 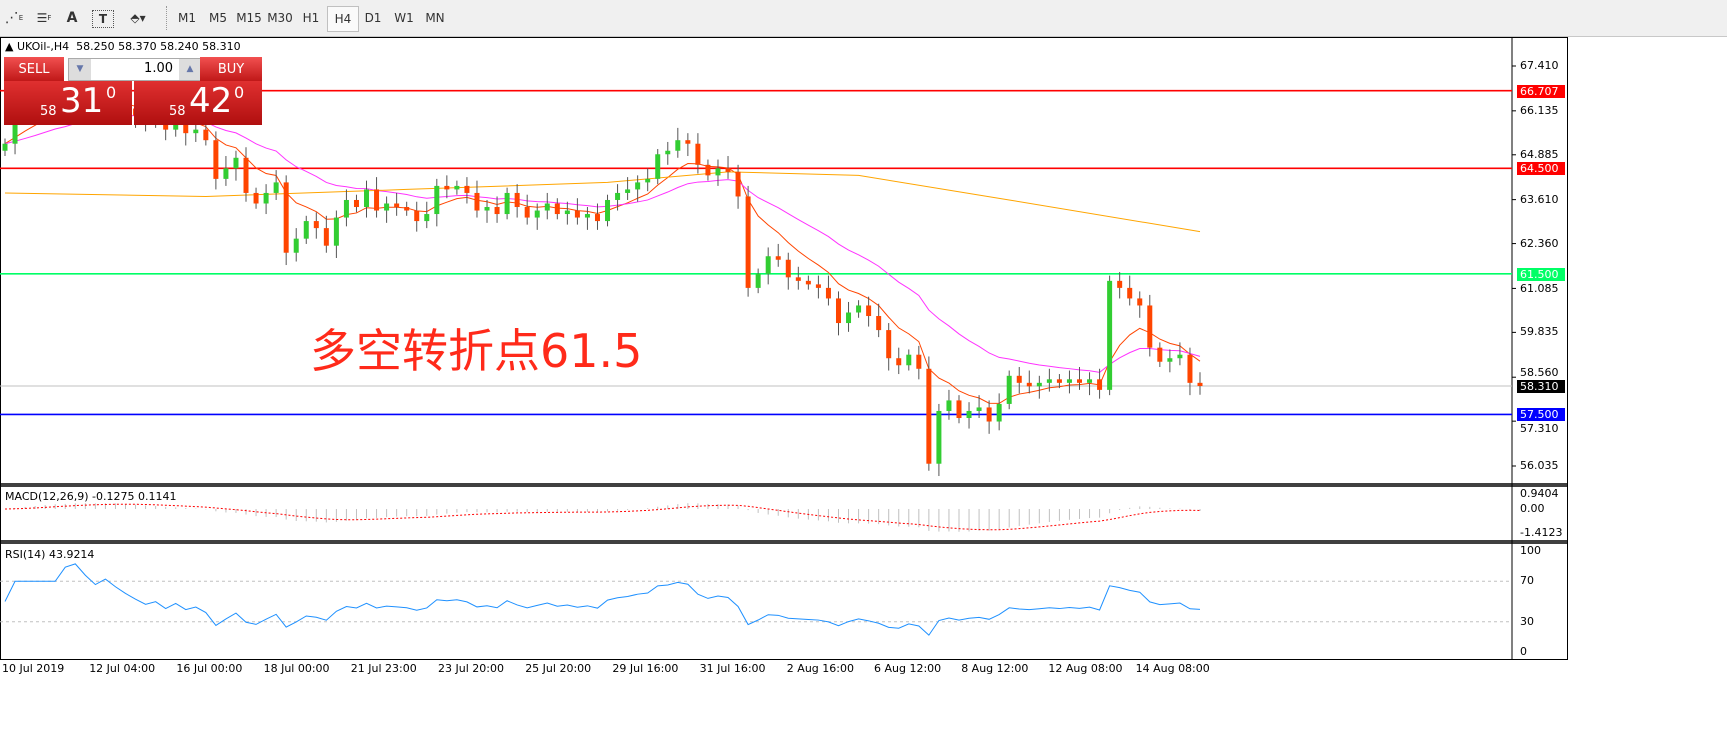 I want to click on text-icon: A, so click(x=72, y=18).